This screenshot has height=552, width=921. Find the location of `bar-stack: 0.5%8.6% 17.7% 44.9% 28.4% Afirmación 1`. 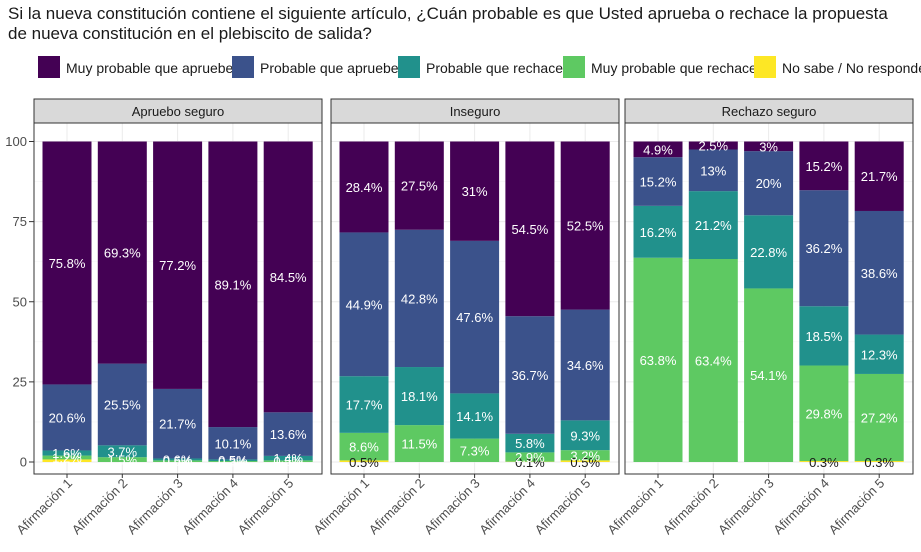

bar-stack: 0.5%8.6% 17.7% 44.9% 28.4% Afirmación 1 is located at coordinates (349, 330).